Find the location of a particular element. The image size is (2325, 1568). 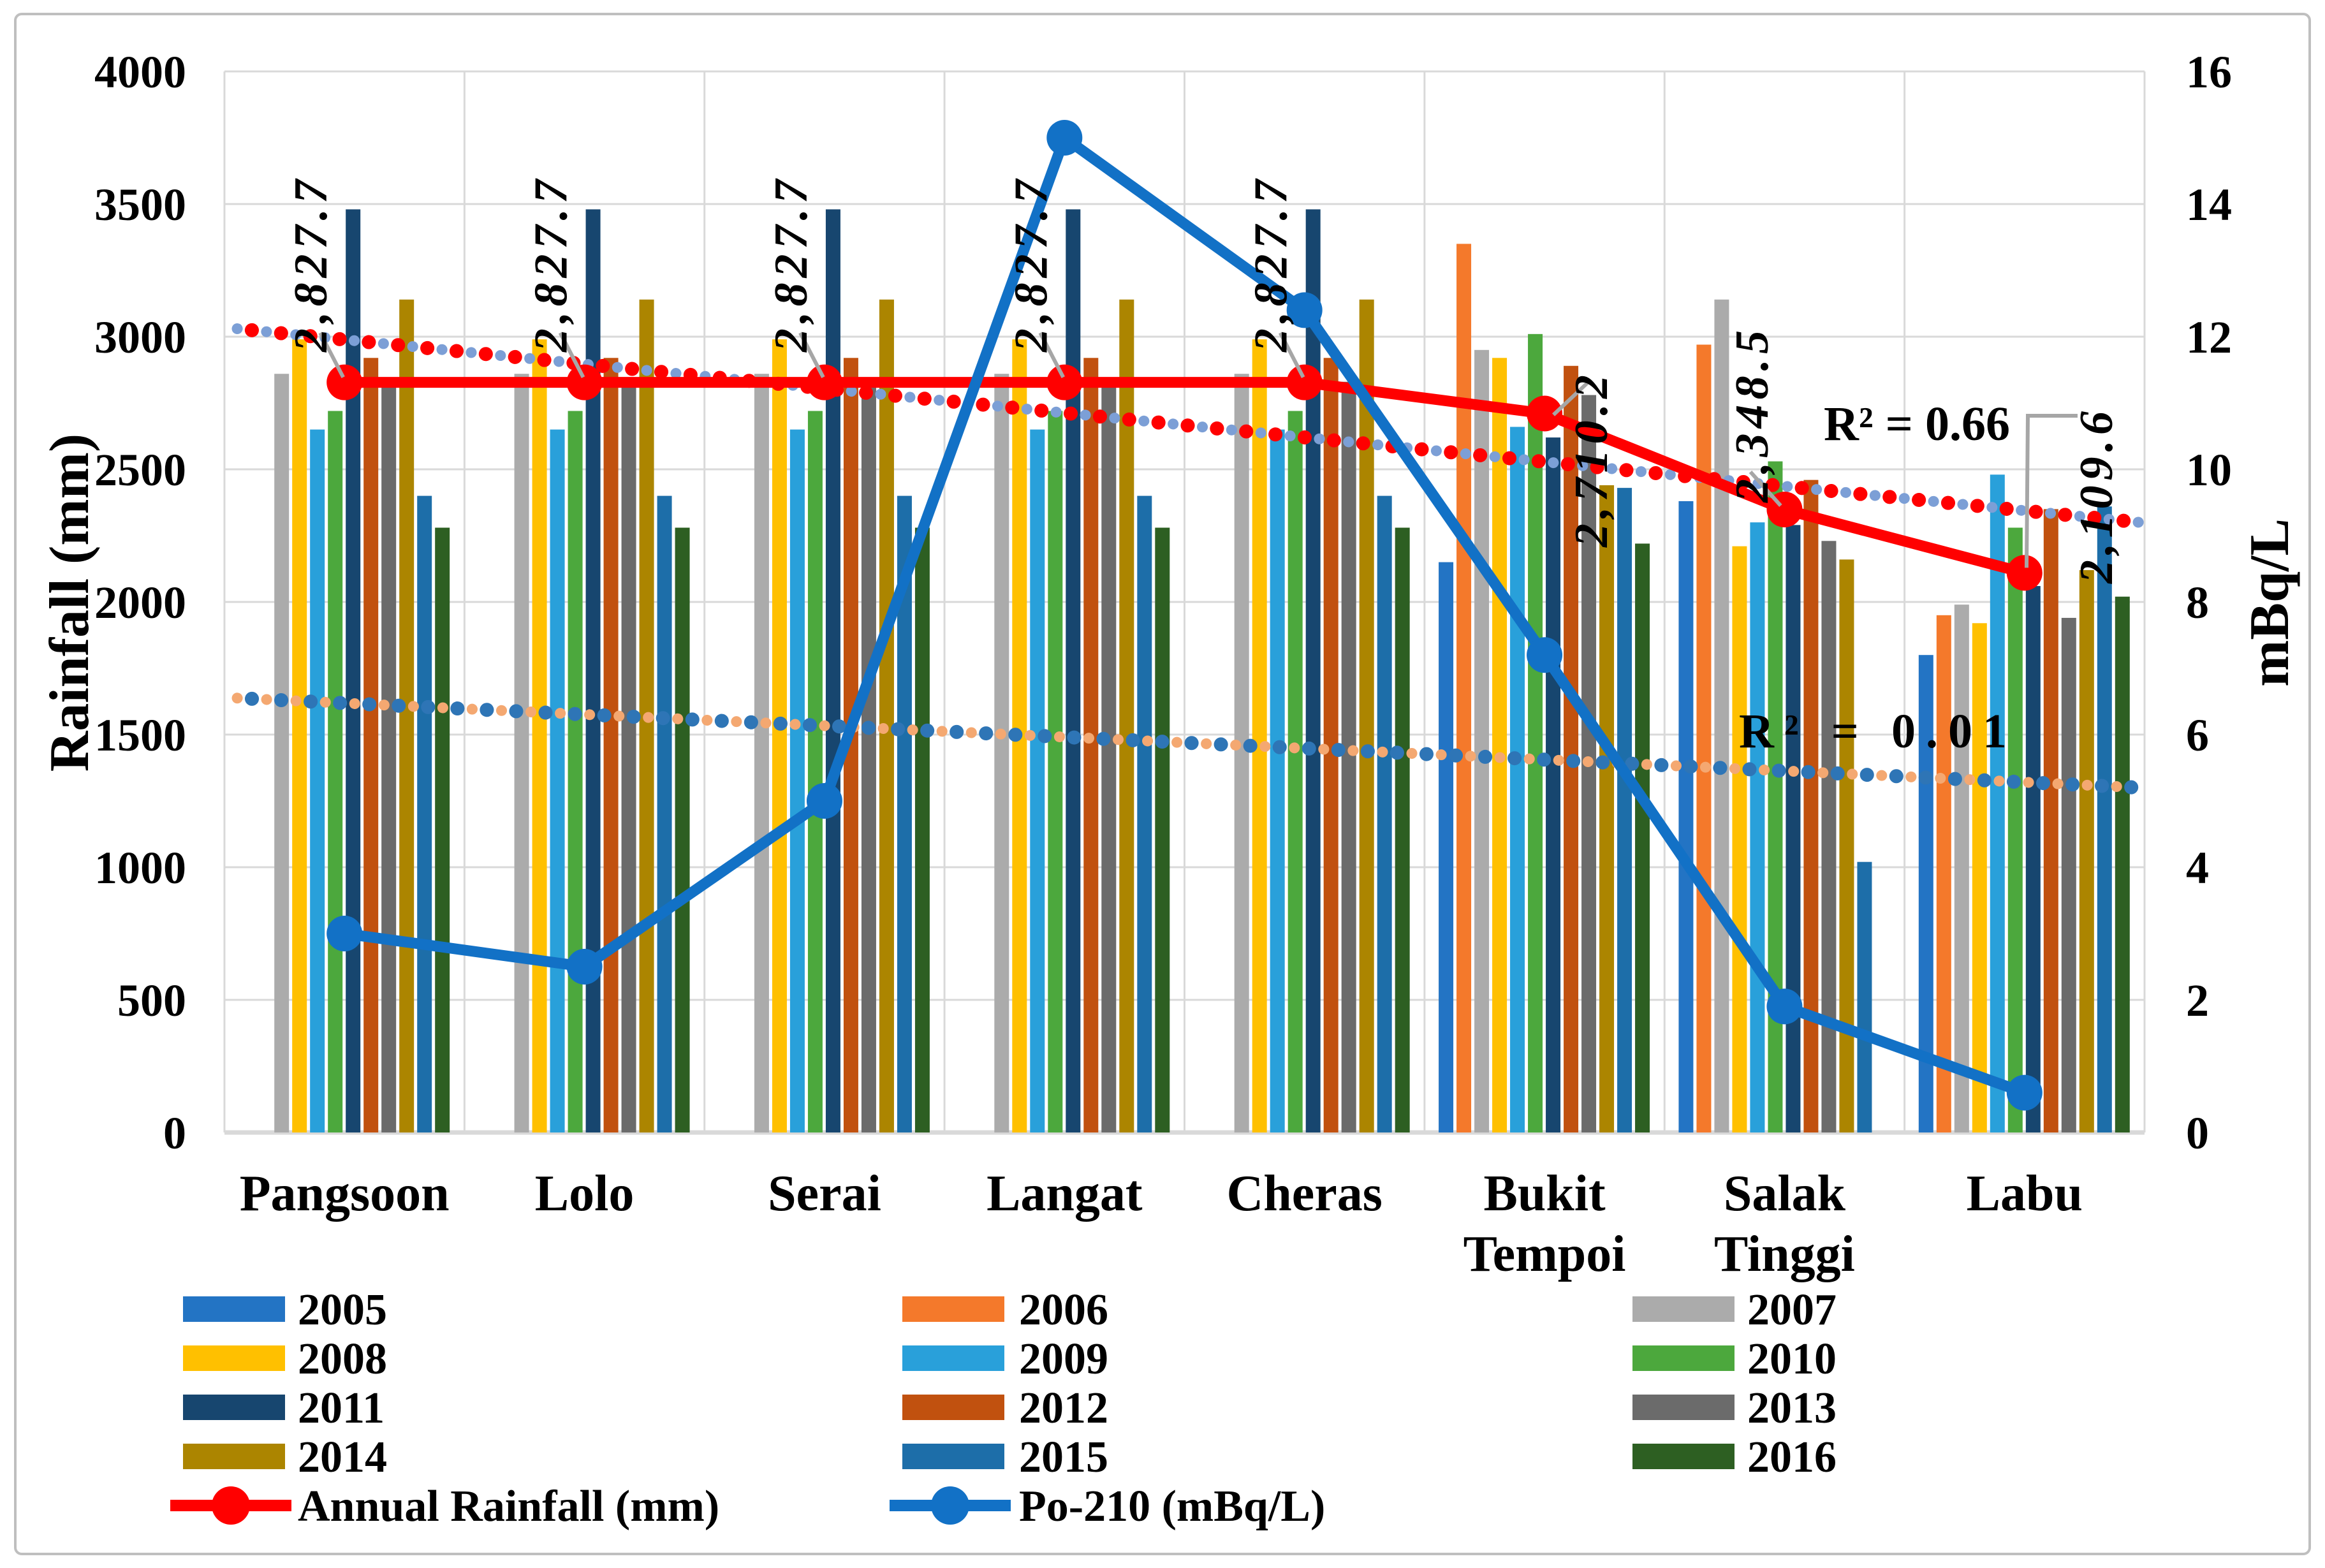

marker-annual-rainfall-mm-bukit-tempoi is located at coordinates (1545, 413).